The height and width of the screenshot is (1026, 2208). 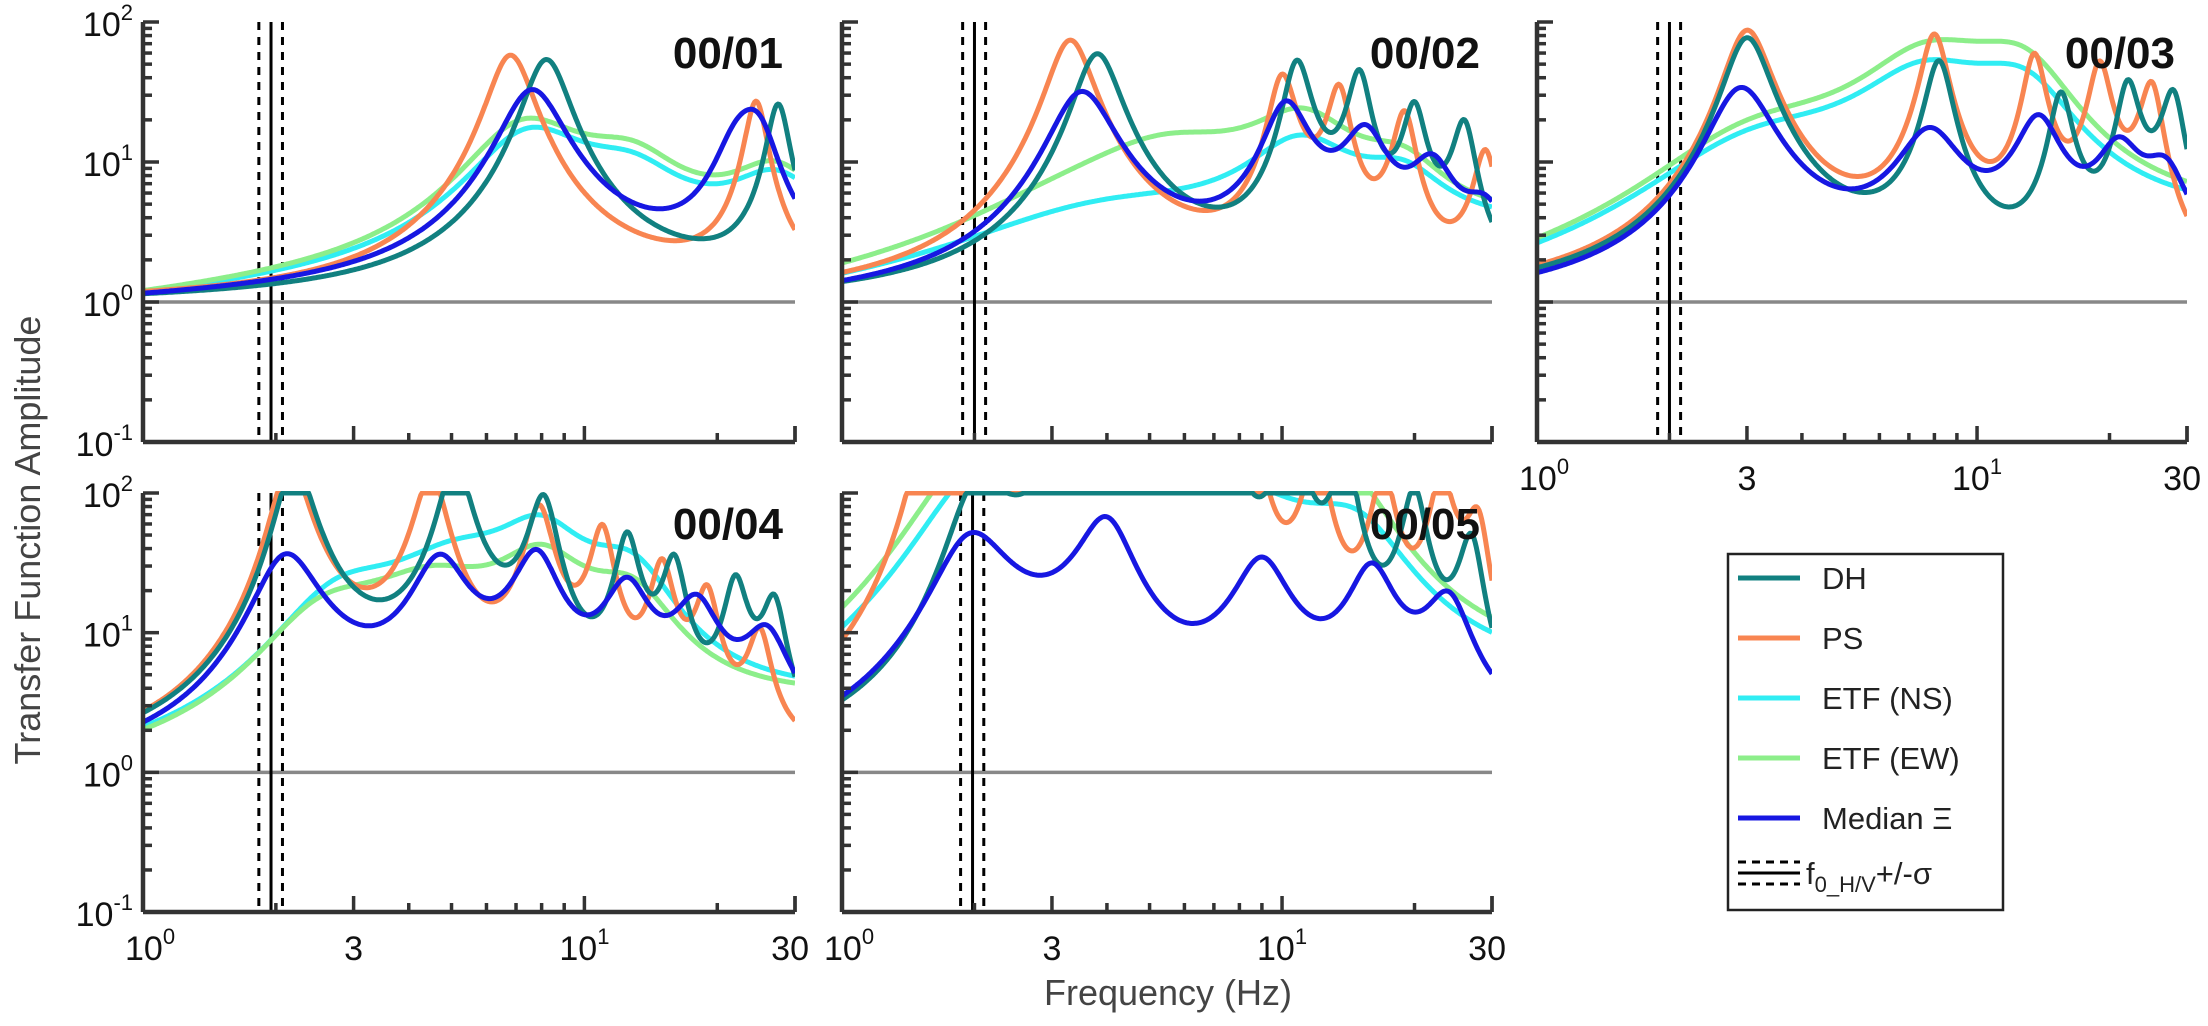 What do you see at coordinates (1168, 992) in the screenshot?
I see `x-axis-label: Frequency (Hz)` at bounding box center [1168, 992].